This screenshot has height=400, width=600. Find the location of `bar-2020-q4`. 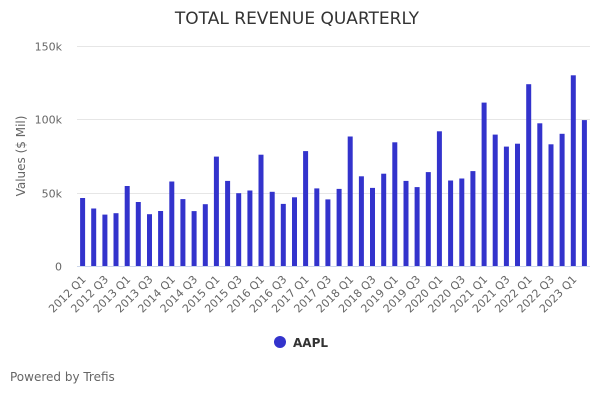

bar-2020-q4 is located at coordinates (473, 218).